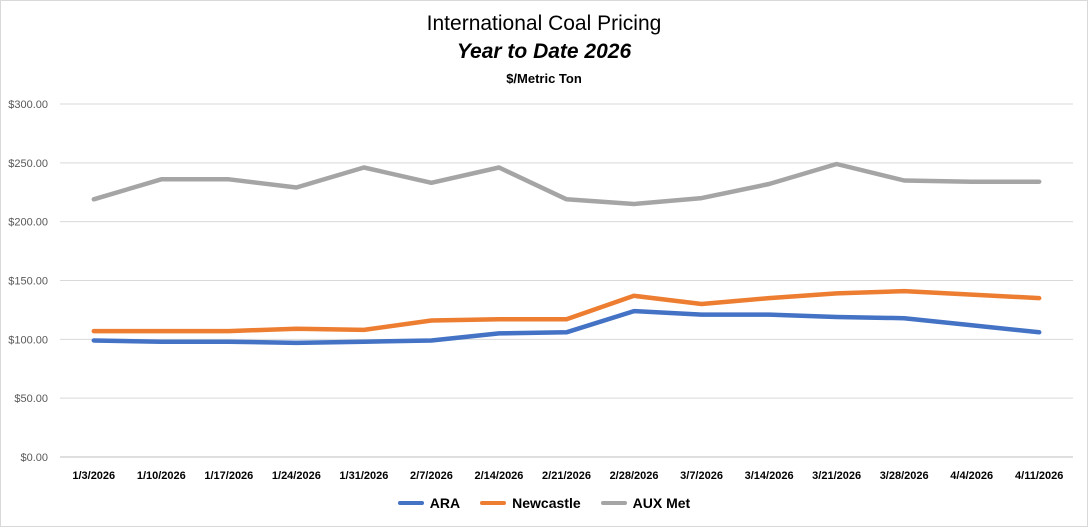 The image size is (1088, 527). What do you see at coordinates (836, 476) in the screenshot?
I see `x-tick-label: 3/21/2026` at bounding box center [836, 476].